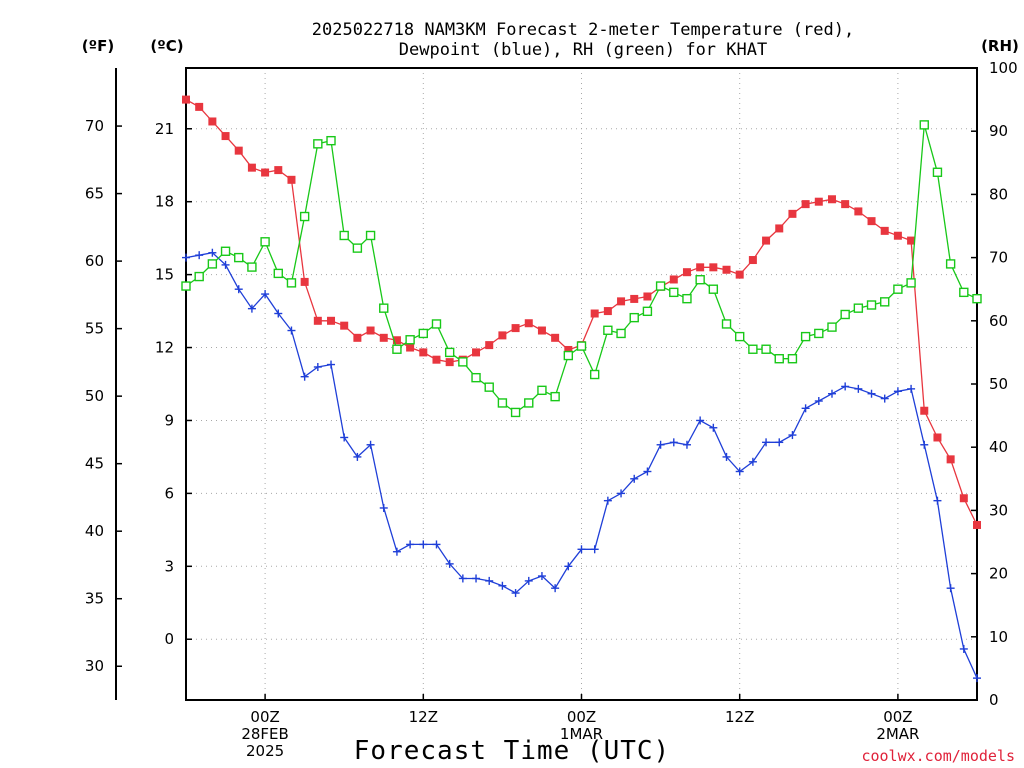 Image resolution: width=1024 pixels, height=768 pixels. I want to click on rh-tick-label: 30, so click(998, 510).